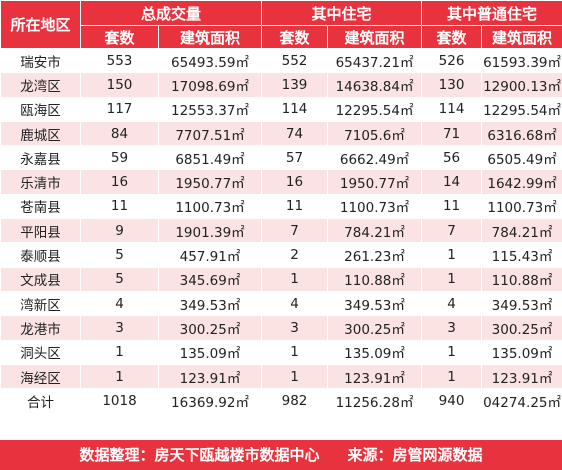 This screenshot has height=470, width=562. What do you see at coordinates (295, 133) in the screenshot?
I see `residential-count-cell: 74` at bounding box center [295, 133].